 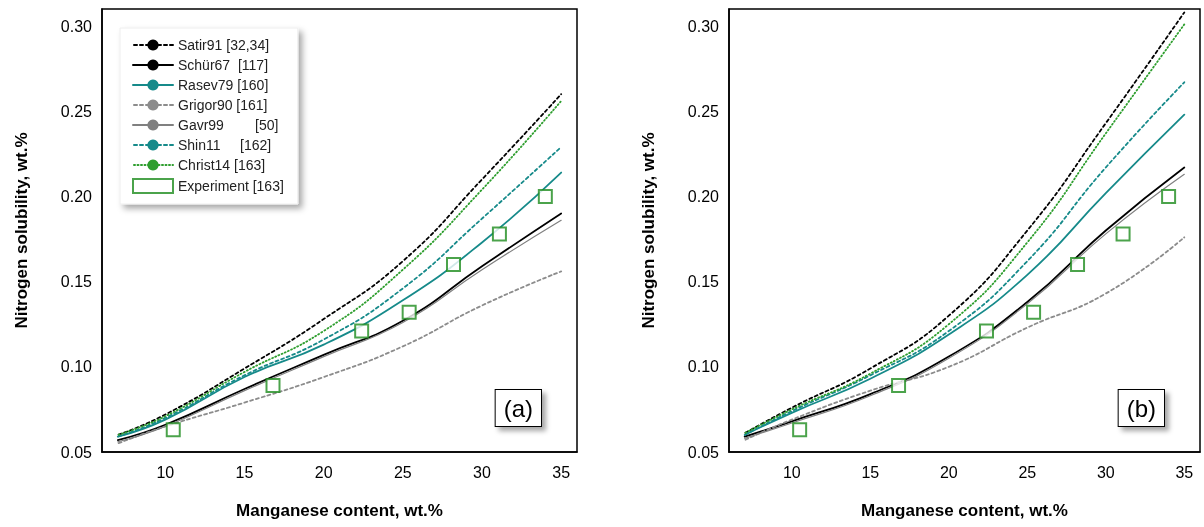 I want to click on annotation: (a), so click(x=518, y=408).